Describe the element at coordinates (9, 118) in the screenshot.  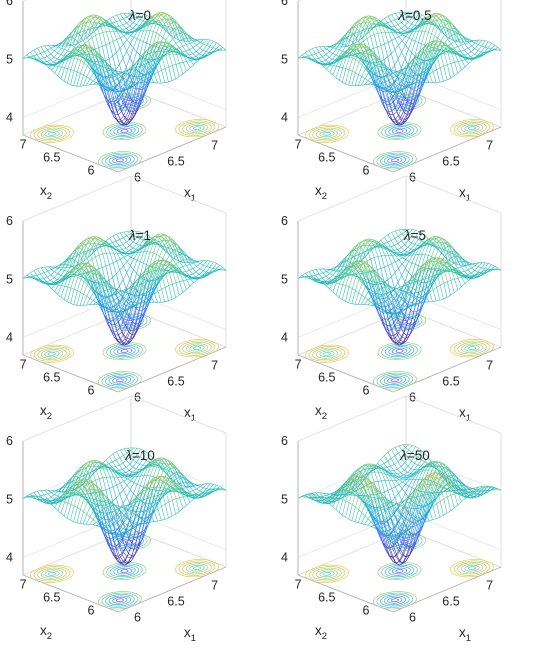
I see `z-tick-label: 4` at that location.